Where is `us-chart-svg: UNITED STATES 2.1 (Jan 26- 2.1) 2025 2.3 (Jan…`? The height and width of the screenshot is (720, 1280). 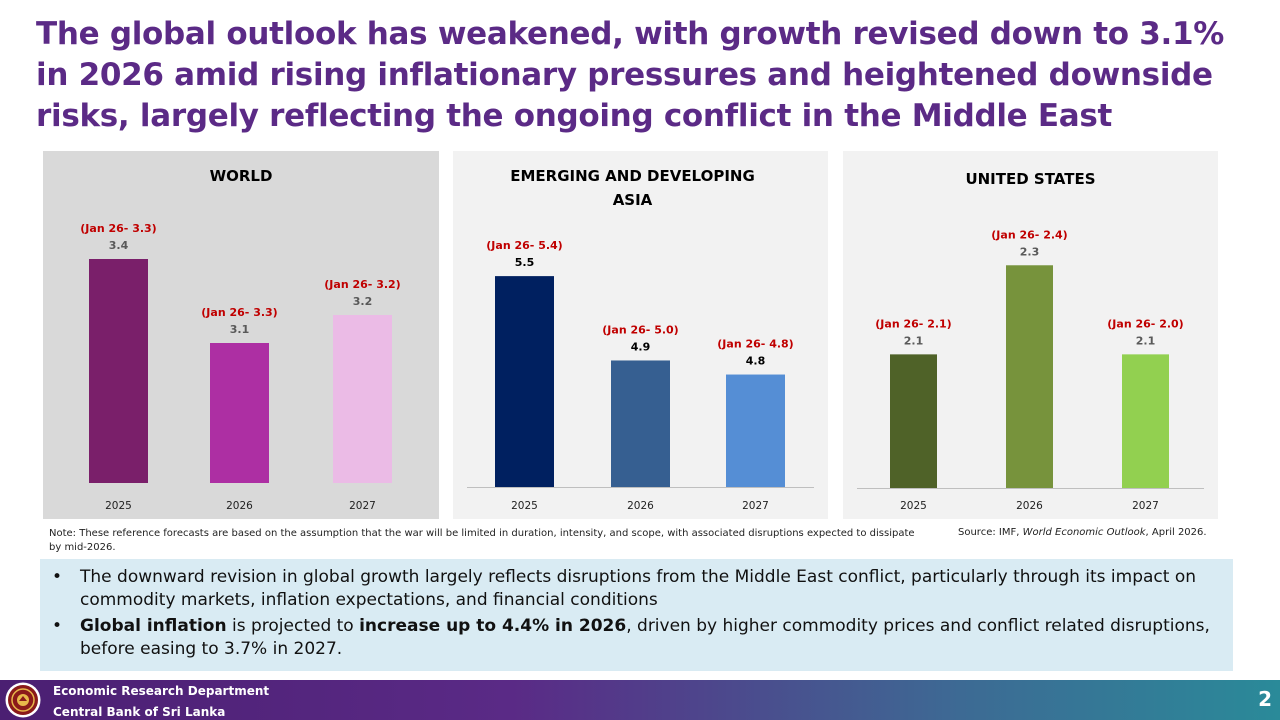
us-chart-svg: UNITED STATES 2.1 (Jan 26- 2.1) 2025 2.3 (Jan… is located at coordinates (1030, 335).